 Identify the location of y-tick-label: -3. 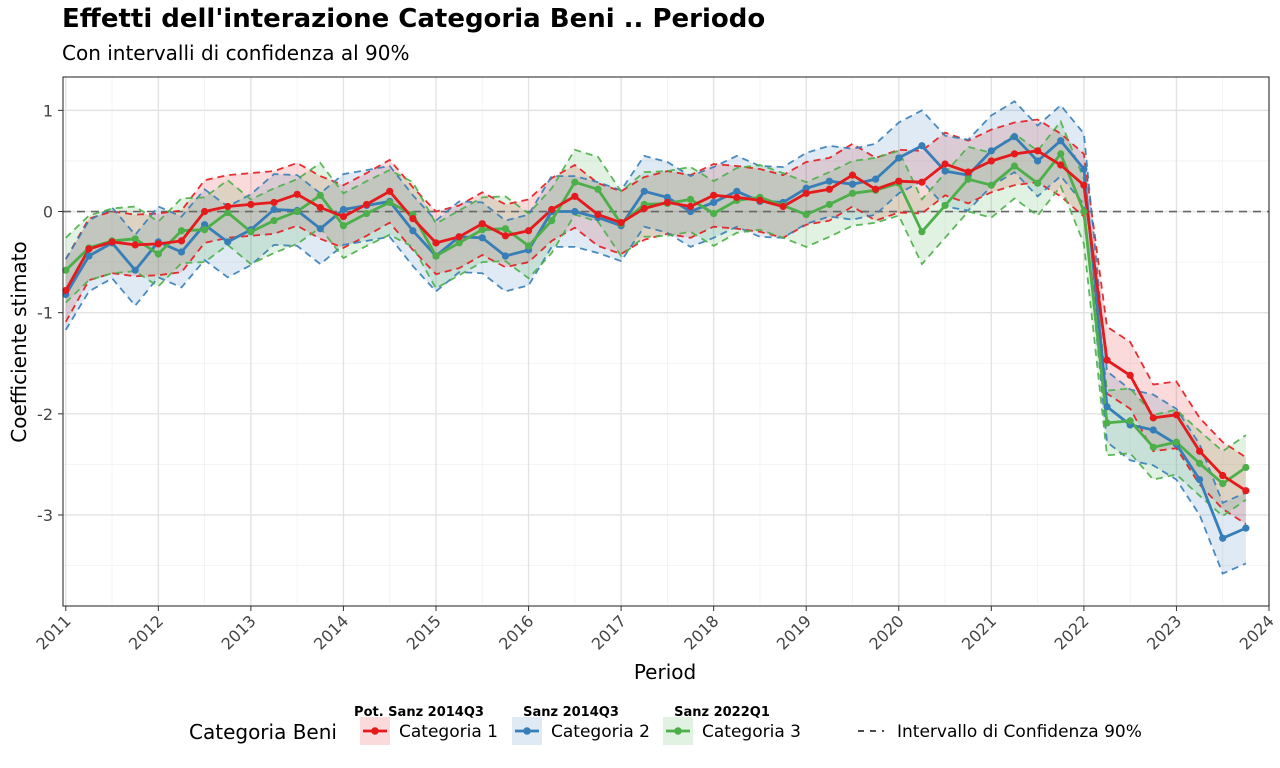
(45, 515).